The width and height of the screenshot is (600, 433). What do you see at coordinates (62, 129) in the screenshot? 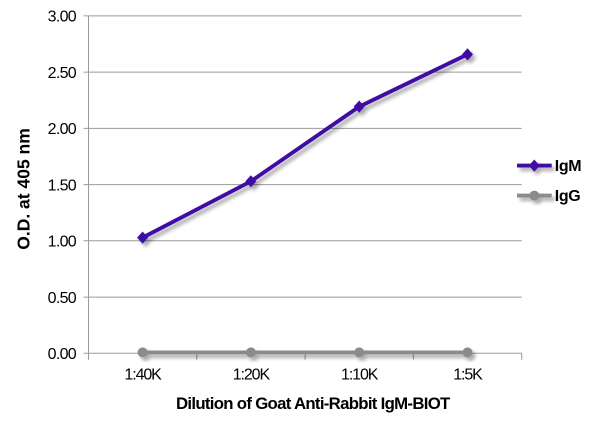
I see `svg-text: 2.00` at bounding box center [62, 129].